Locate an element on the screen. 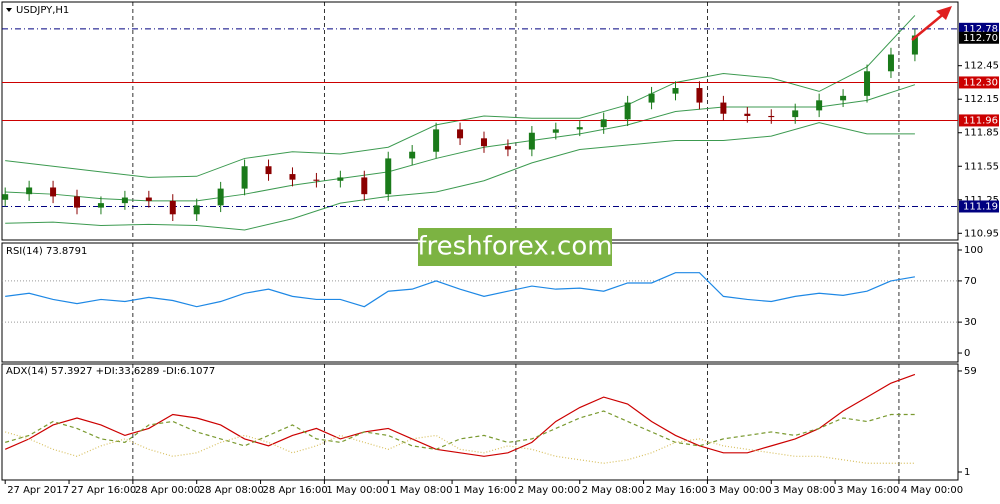 The width and height of the screenshot is (1000, 504). adx-title: ADX(14) 57.3927 +DI:33.6289 -DI:6.1077 is located at coordinates (110, 371).